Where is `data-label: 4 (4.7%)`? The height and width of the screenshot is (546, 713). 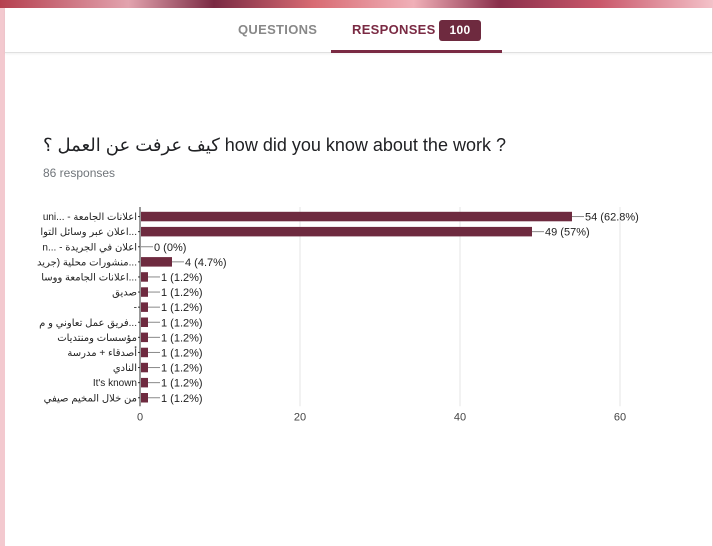 data-label: 4 (4.7%) is located at coordinates (206, 263).